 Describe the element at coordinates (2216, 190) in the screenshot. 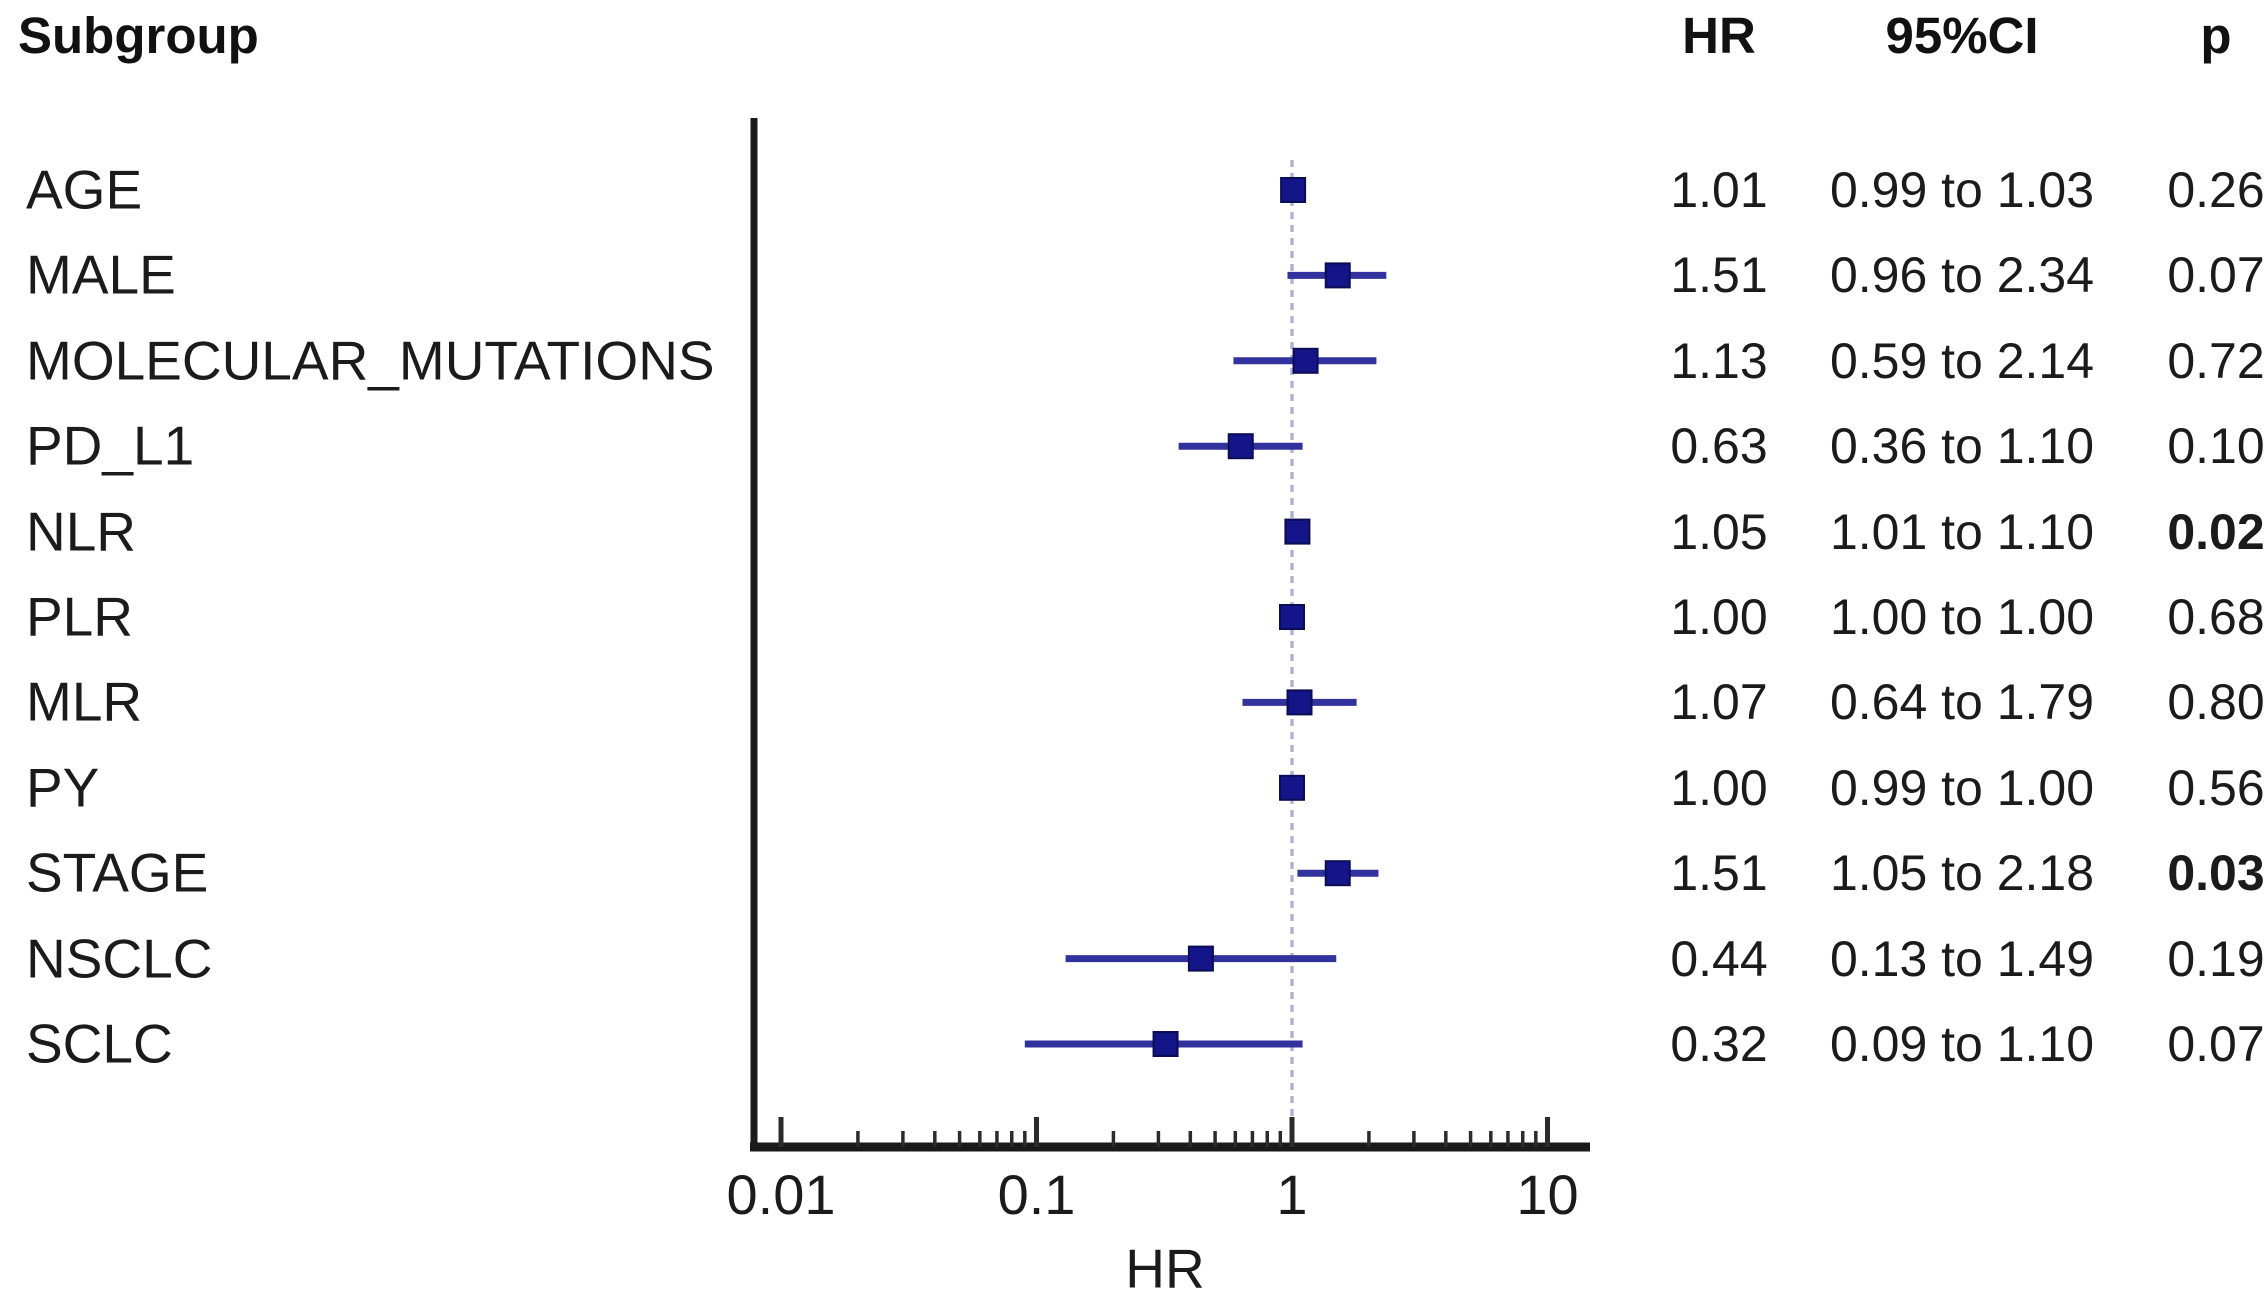

I see `p-value-age: 0.26` at that location.